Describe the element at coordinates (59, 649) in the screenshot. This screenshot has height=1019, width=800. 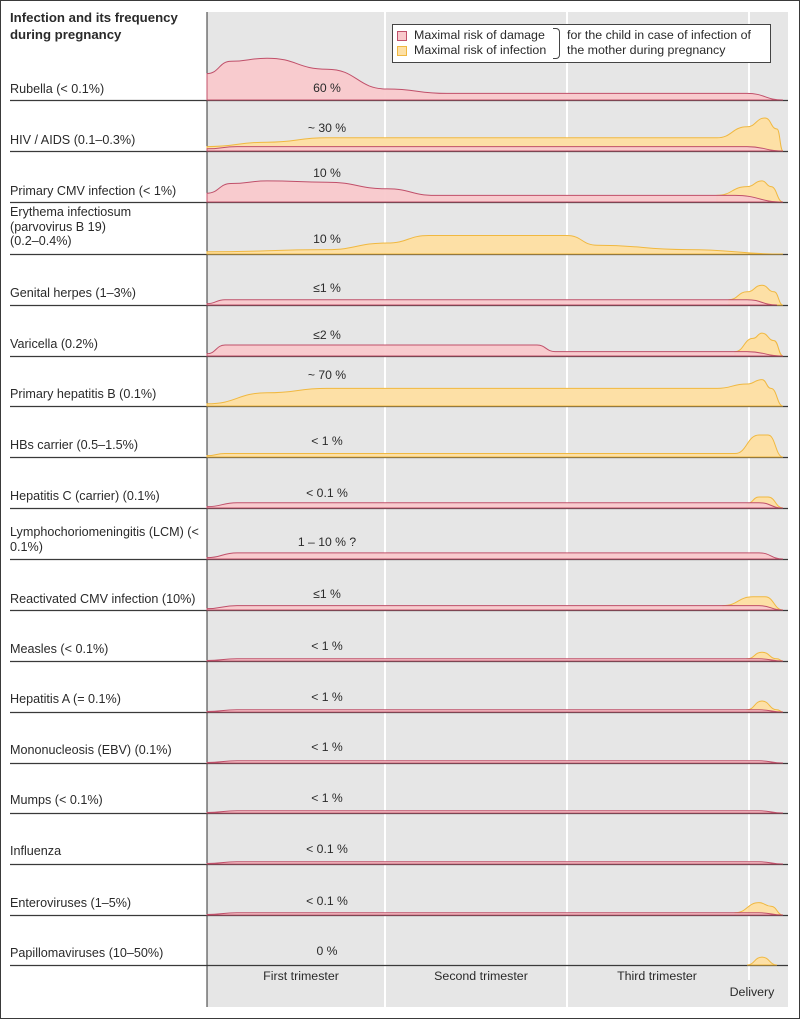
I see `row-label: Measles (< 0.1%)` at that location.